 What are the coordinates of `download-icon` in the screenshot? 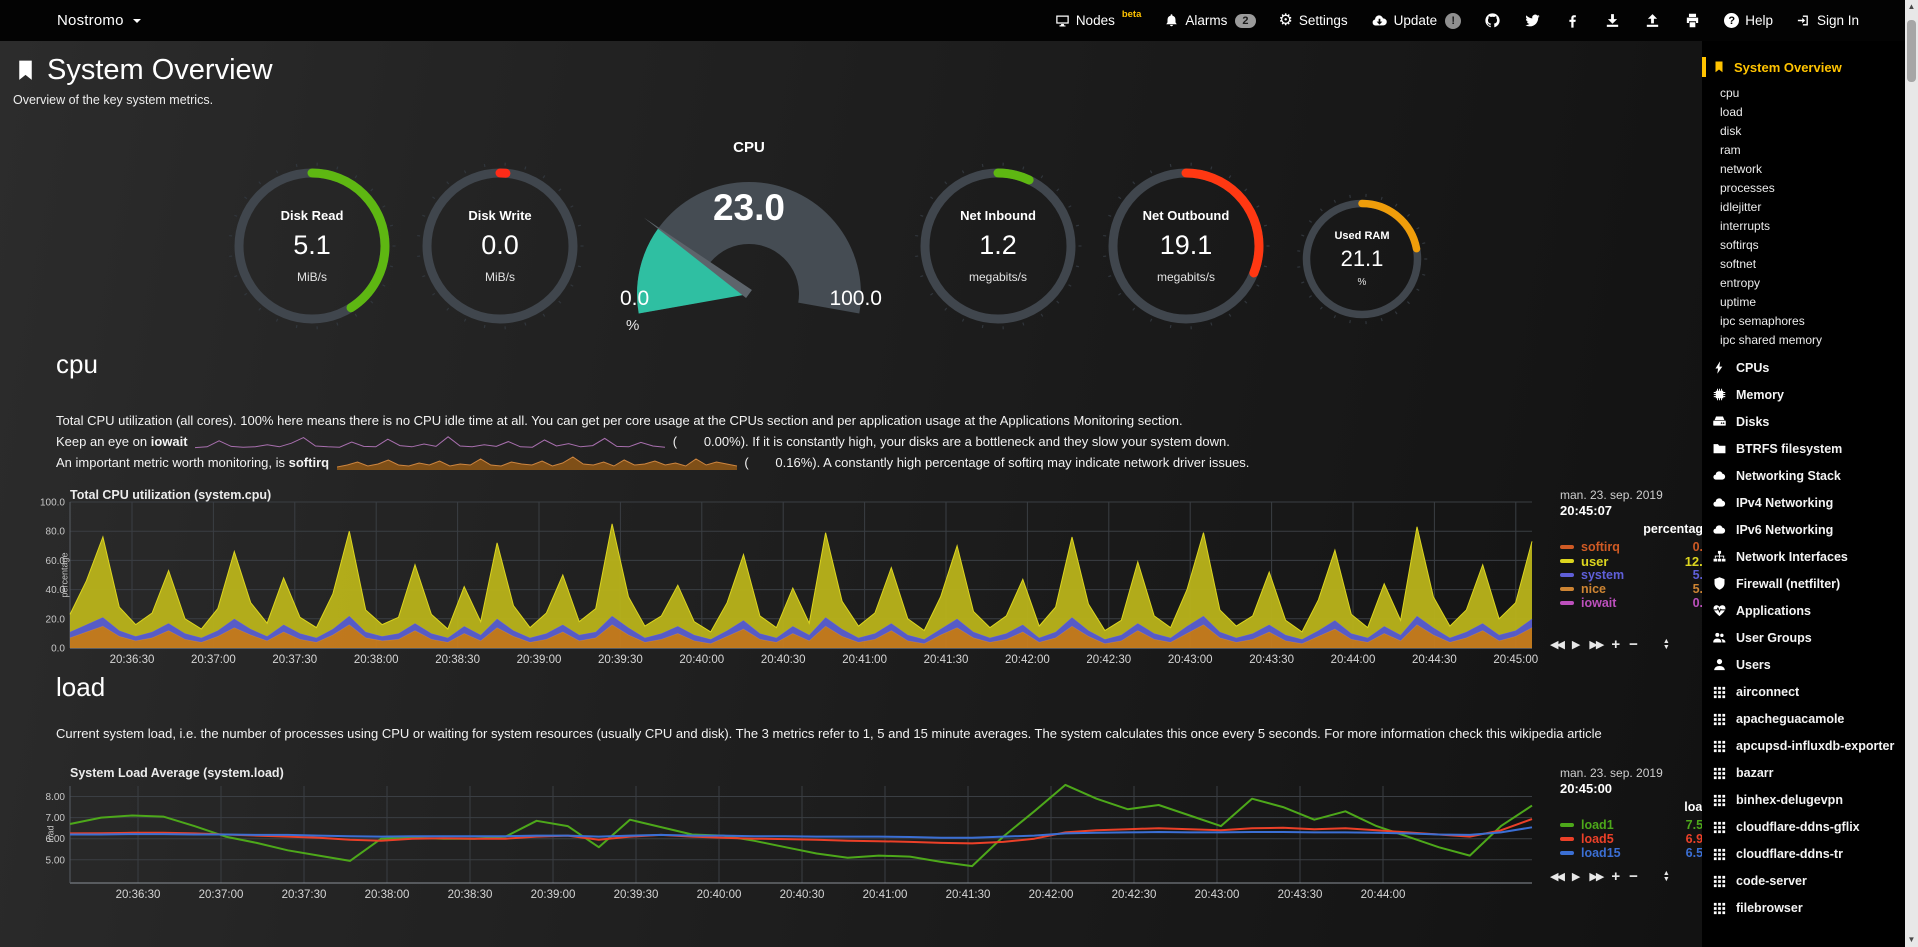 It's located at (1612, 20).